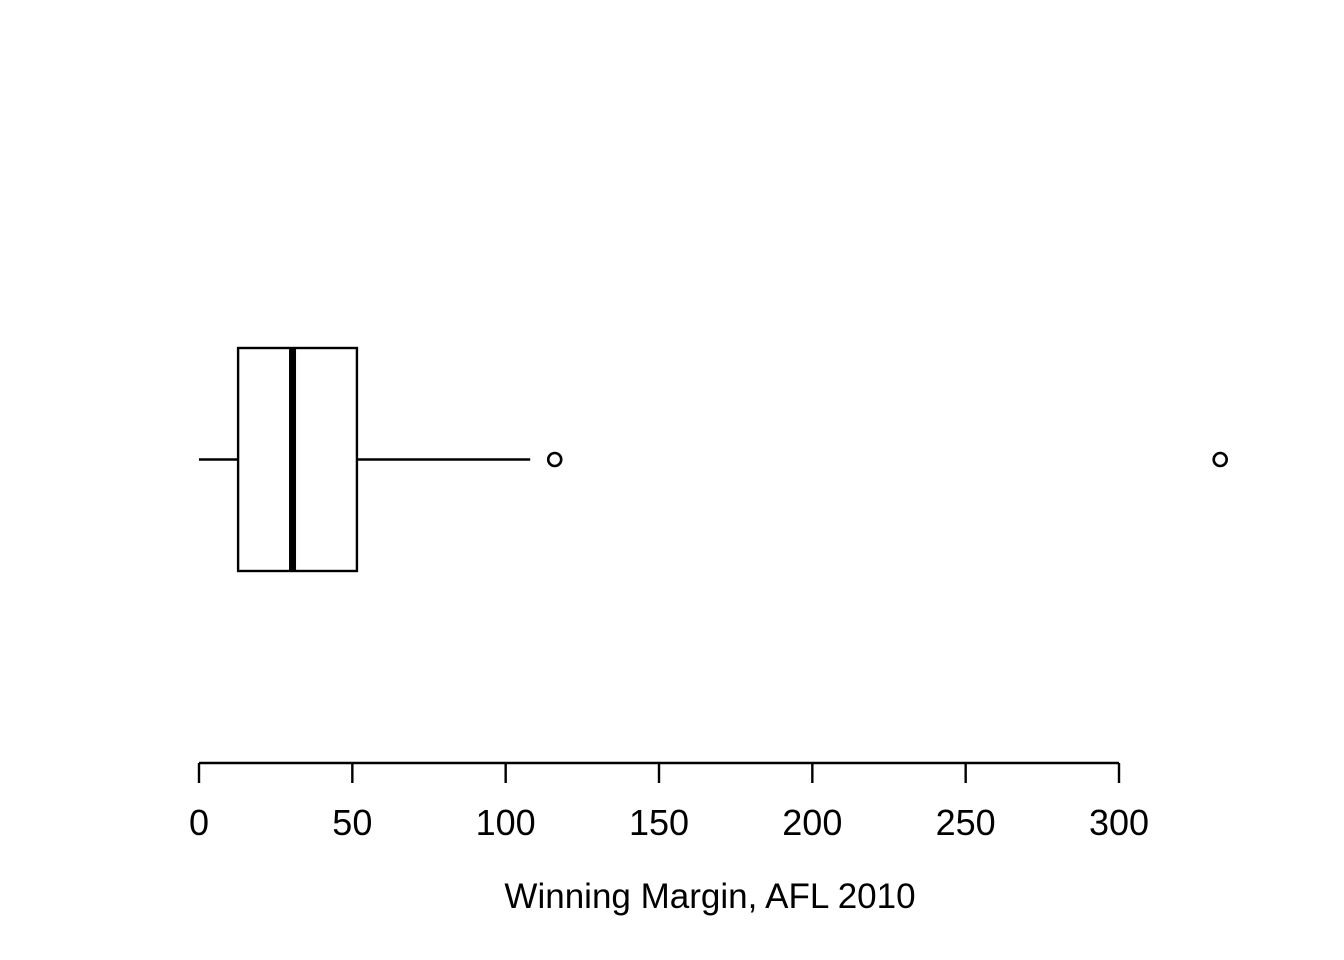 The image size is (1344, 960). I want to click on x-tick-label: 50, so click(352, 822).